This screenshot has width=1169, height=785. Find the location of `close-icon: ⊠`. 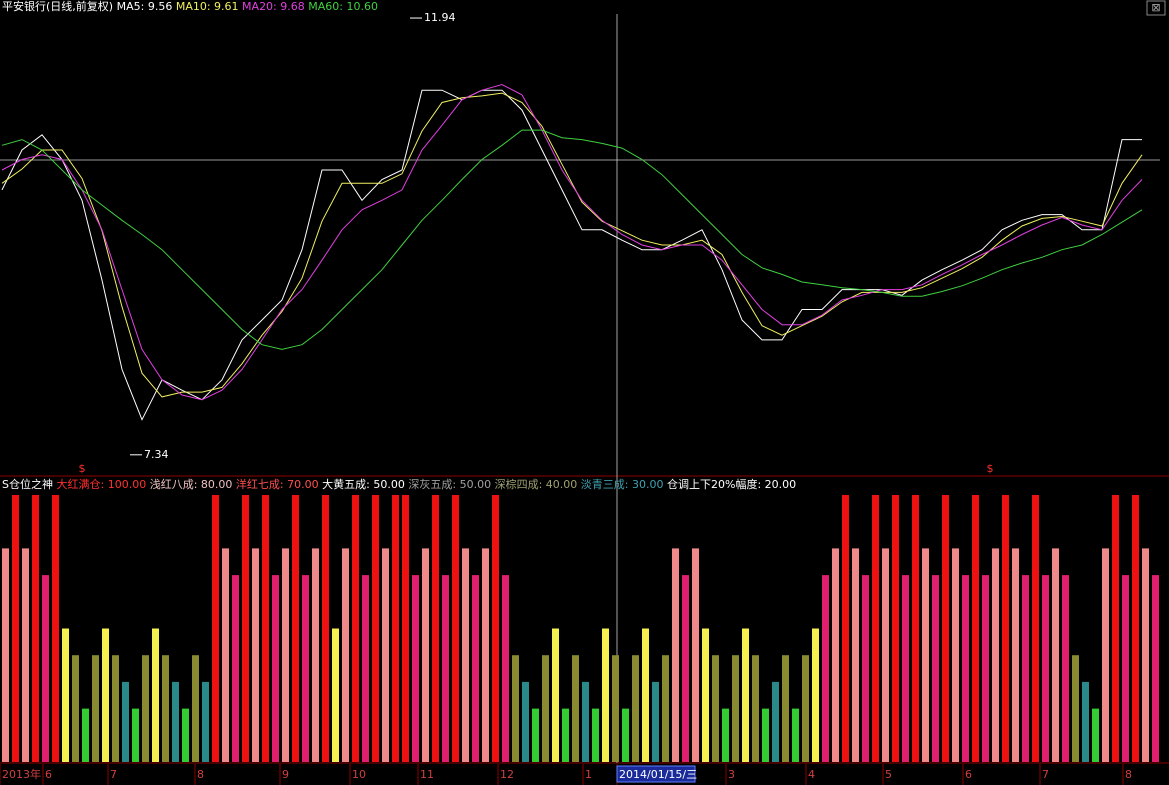

close-icon: ⊠ is located at coordinates (1155, 7).